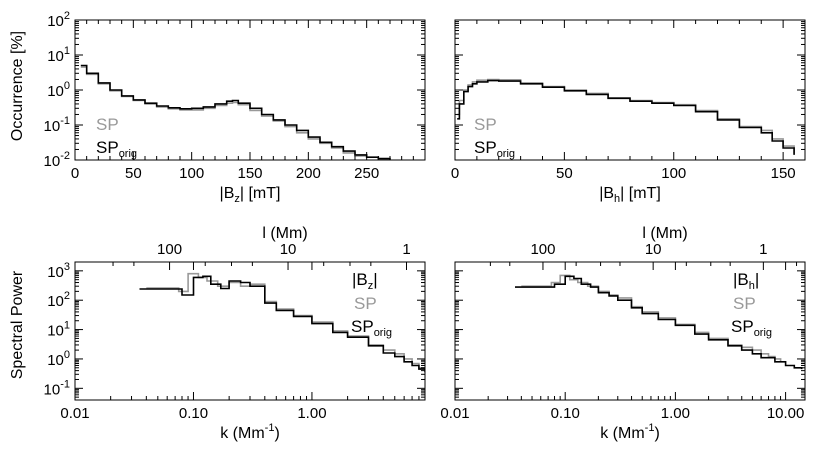  Describe the element at coordinates (494, 149) in the screenshot. I see `legend-sporig-hist-bh: SPorig` at that location.